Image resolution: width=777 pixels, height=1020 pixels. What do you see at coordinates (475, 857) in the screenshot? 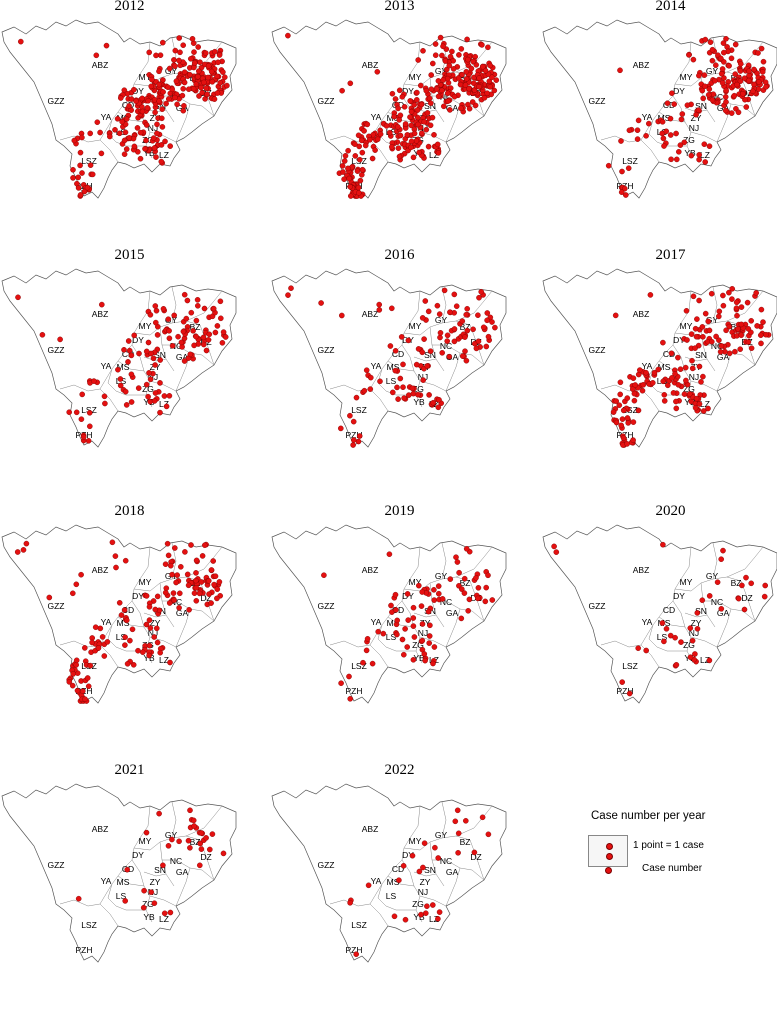
I see `region-label-dz: DZ` at bounding box center [475, 857].